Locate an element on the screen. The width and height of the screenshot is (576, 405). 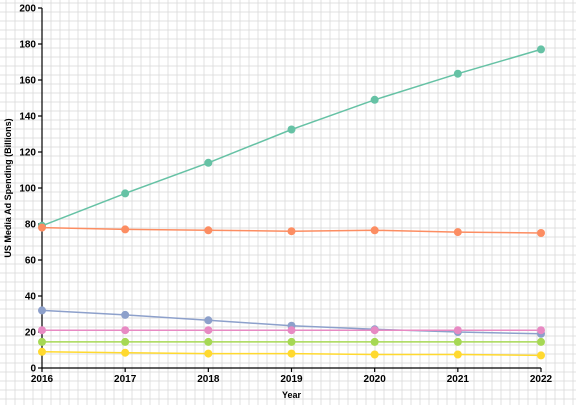
y-tick-label: 200 is located at coordinates (27, 9).